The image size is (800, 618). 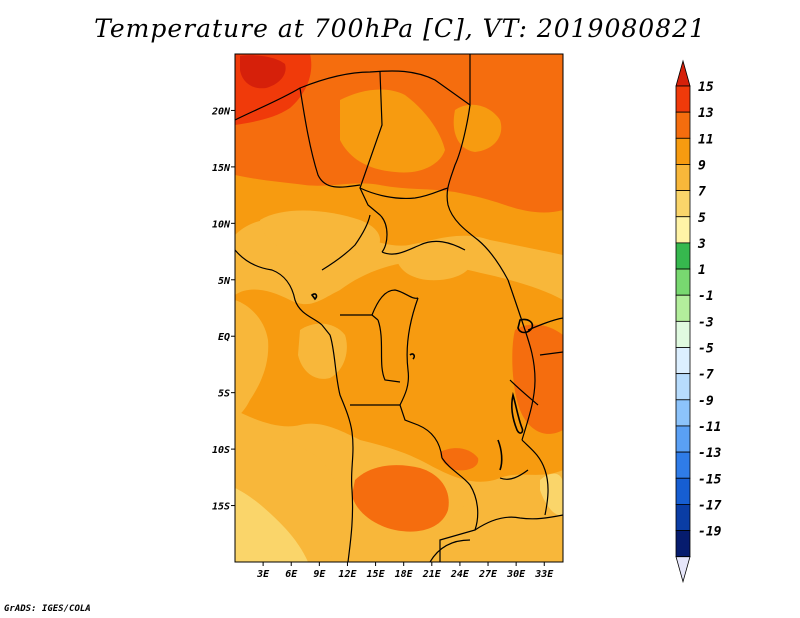 I want to click on lon-tick-label: 18E, so click(x=404, y=574).